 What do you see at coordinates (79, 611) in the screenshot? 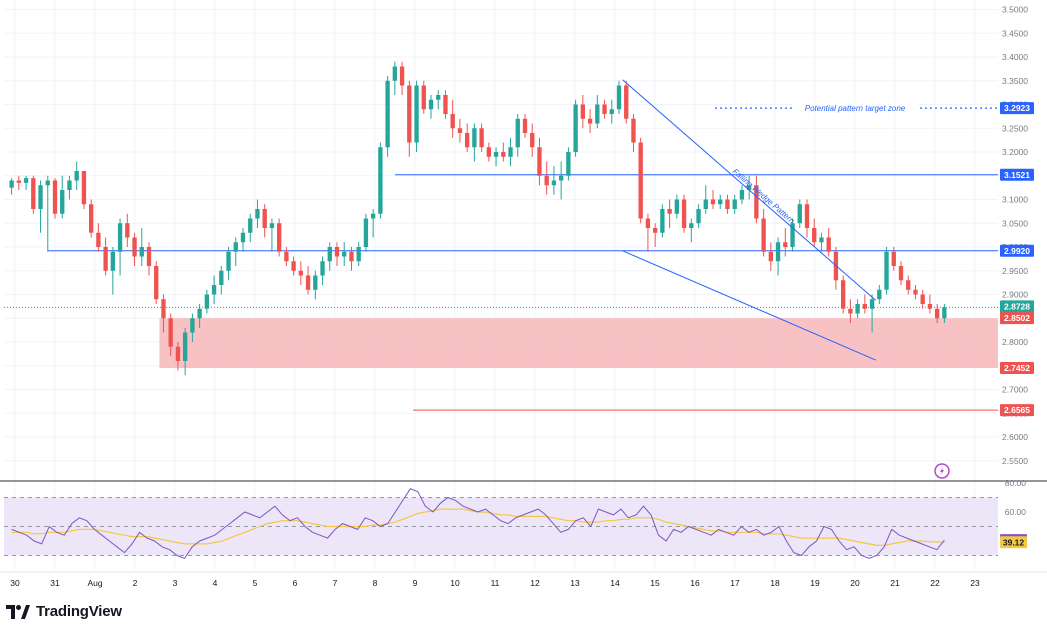
I see `brand-name: TradingView` at bounding box center [79, 611].